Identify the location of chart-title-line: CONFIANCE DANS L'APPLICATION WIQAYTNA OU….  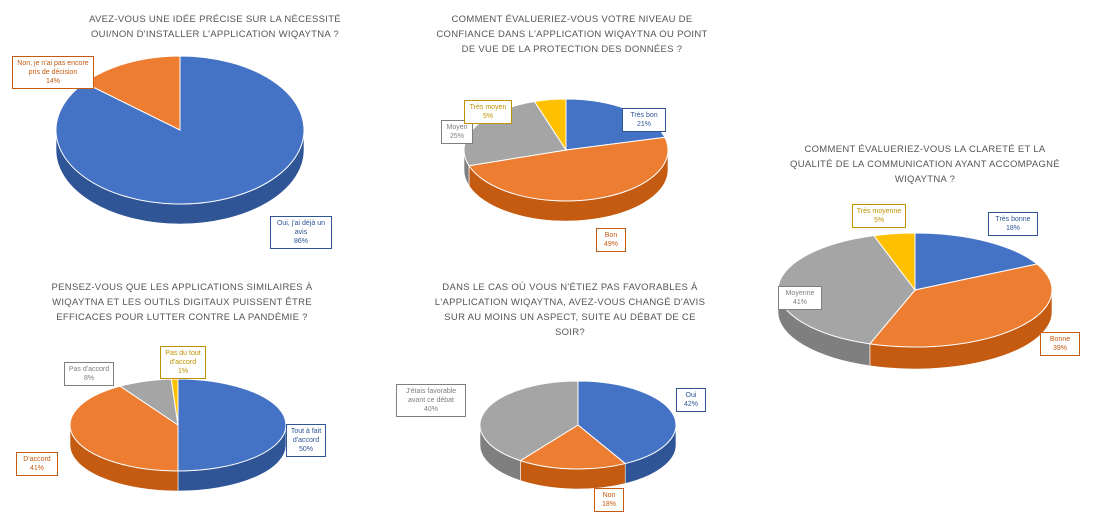
(572, 34).